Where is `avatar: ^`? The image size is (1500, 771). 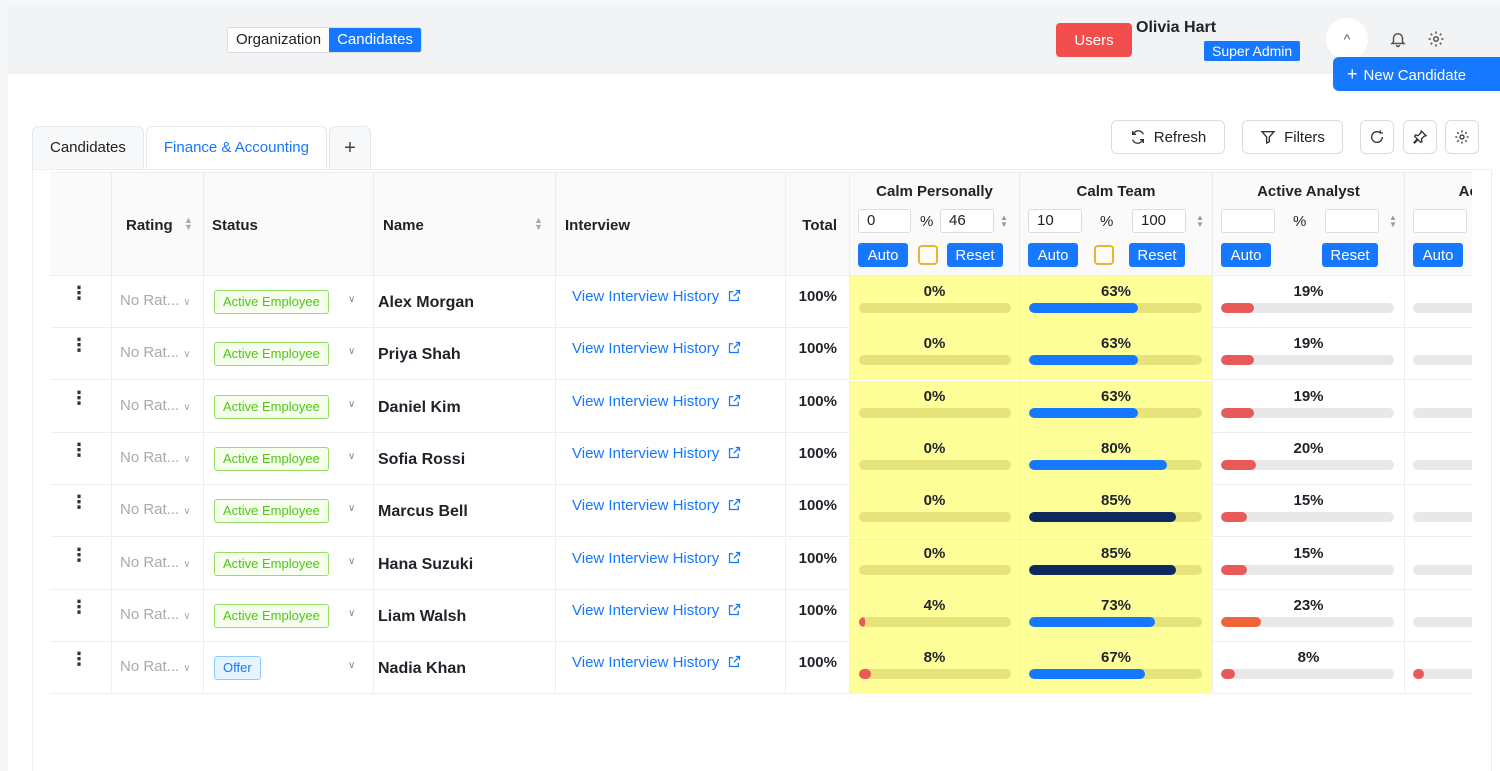 avatar: ^ is located at coordinates (1347, 39).